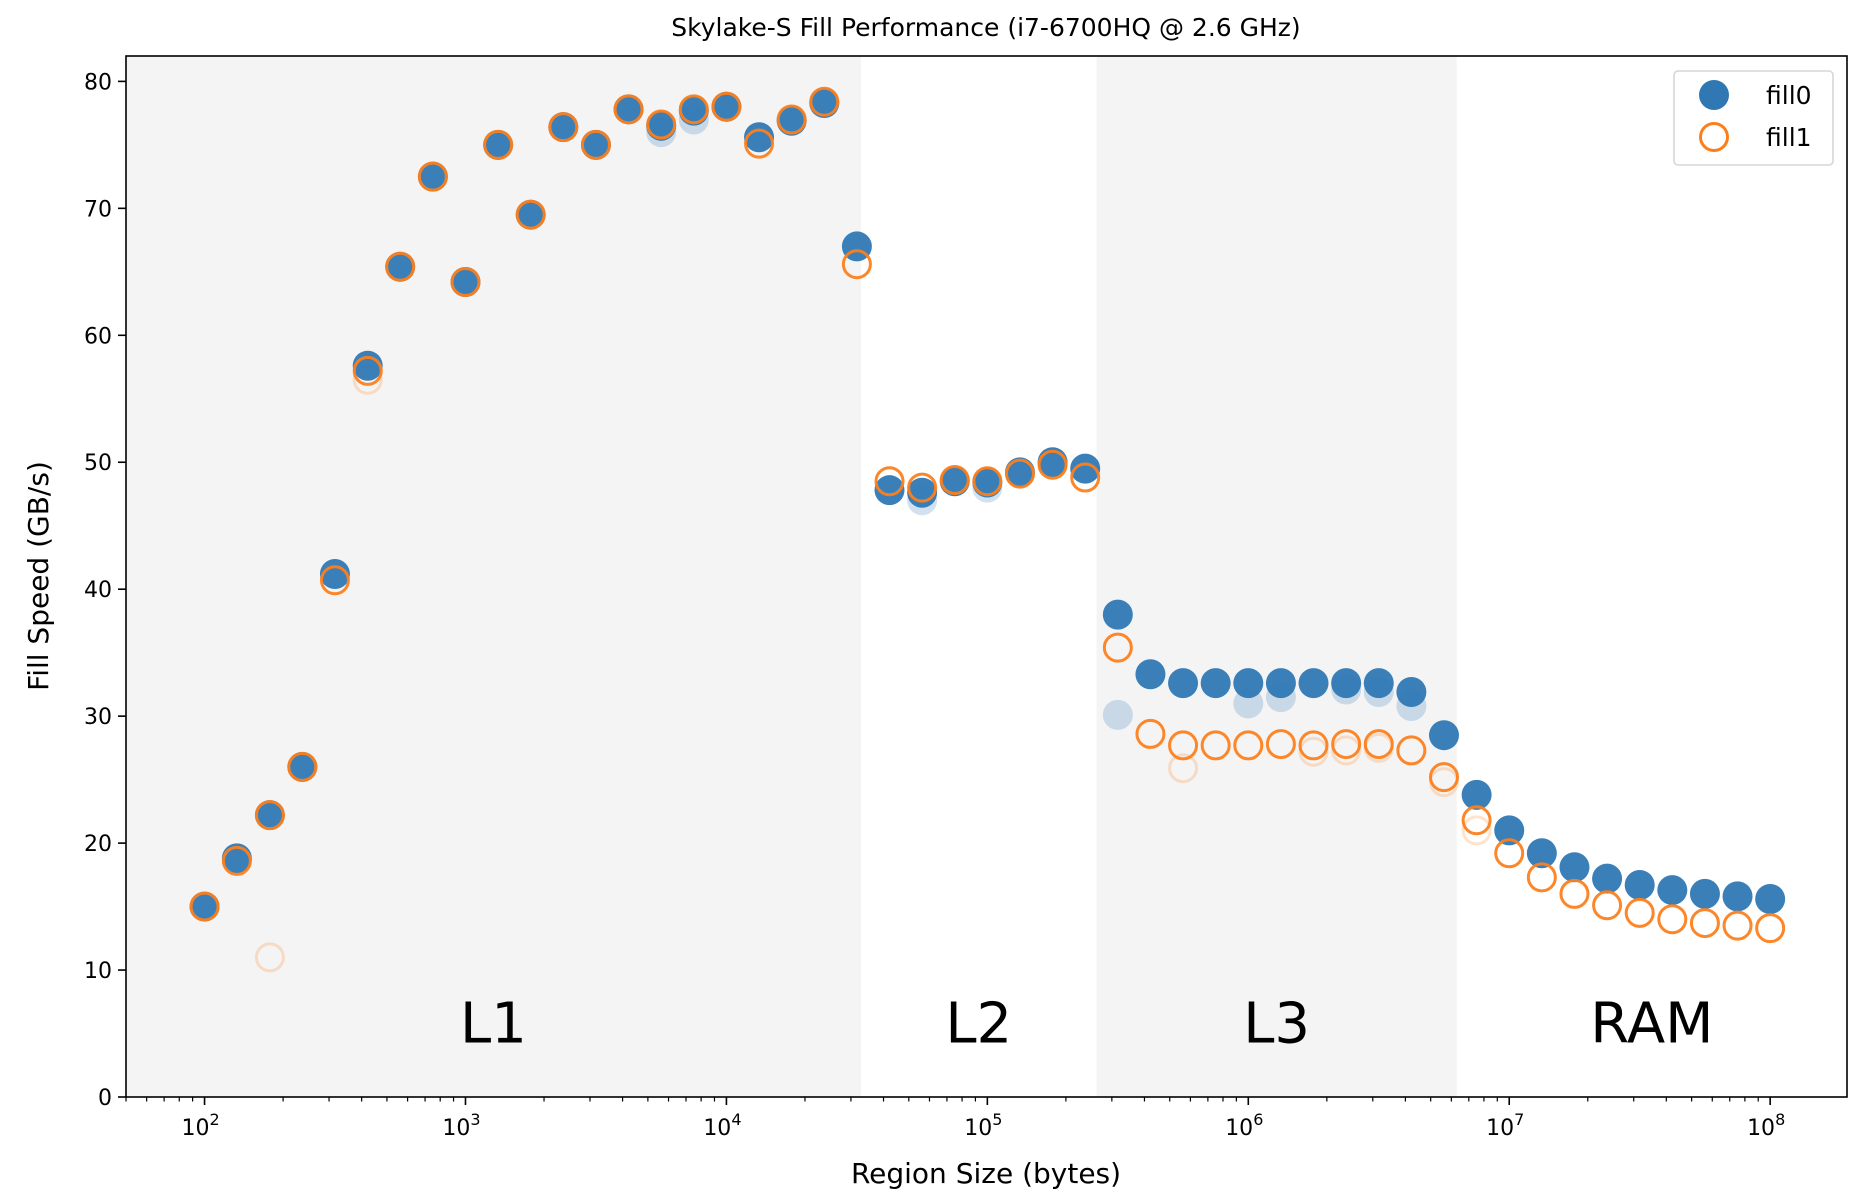  I want to click on y-axis-label: Fill Speed (GB/s), so click(38, 576).